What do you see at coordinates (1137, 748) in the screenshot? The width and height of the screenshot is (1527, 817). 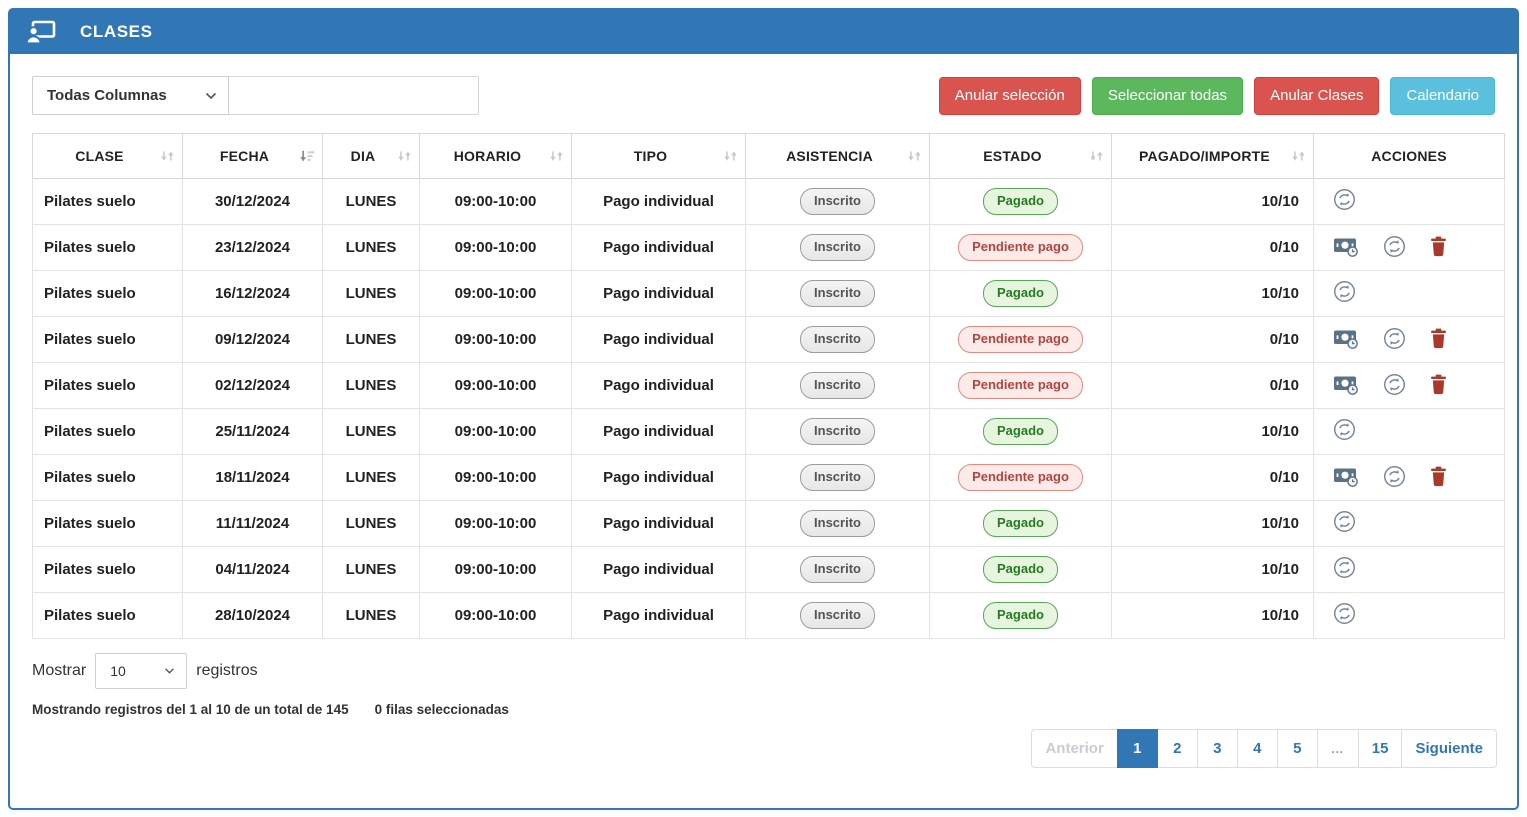 I see `pagination-page-1: 1` at bounding box center [1137, 748].